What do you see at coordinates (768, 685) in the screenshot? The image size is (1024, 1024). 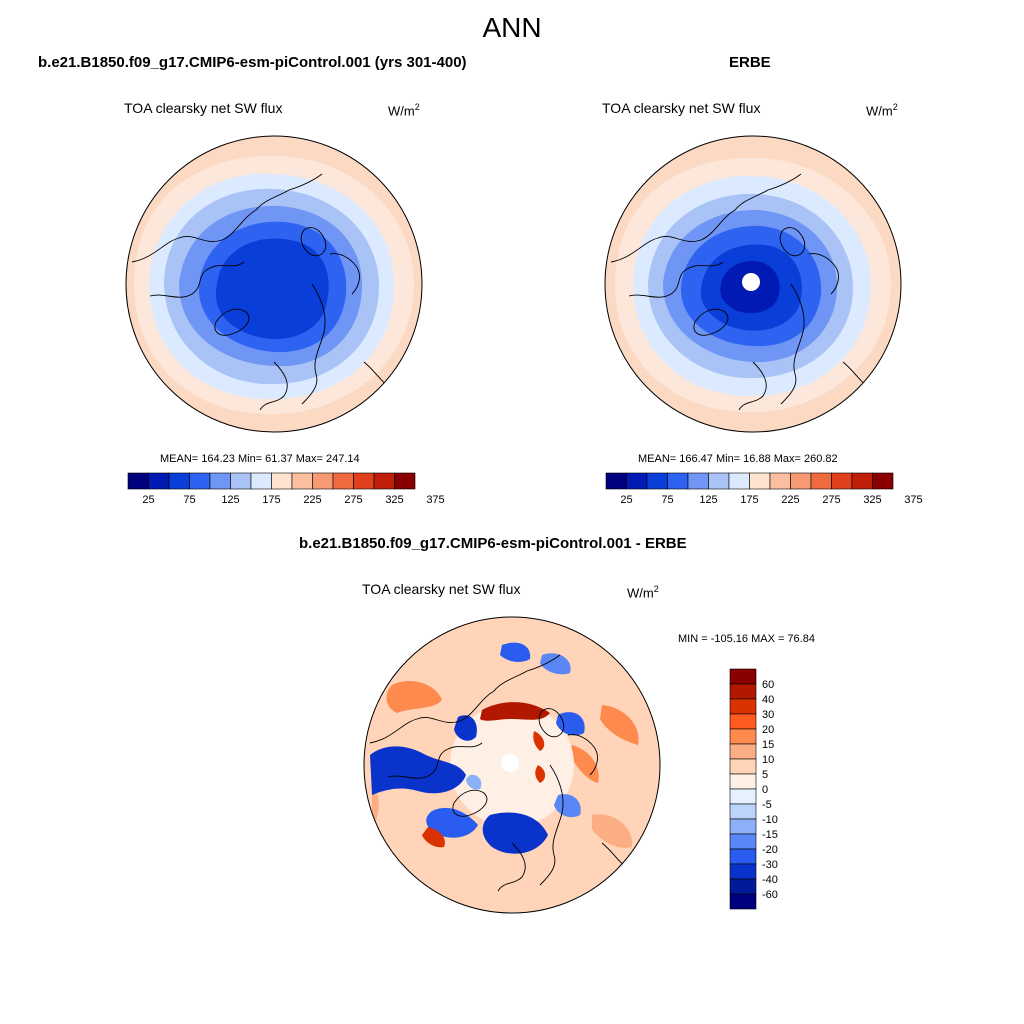 I see `diff-colorbar-tick-label: 60` at bounding box center [768, 685].